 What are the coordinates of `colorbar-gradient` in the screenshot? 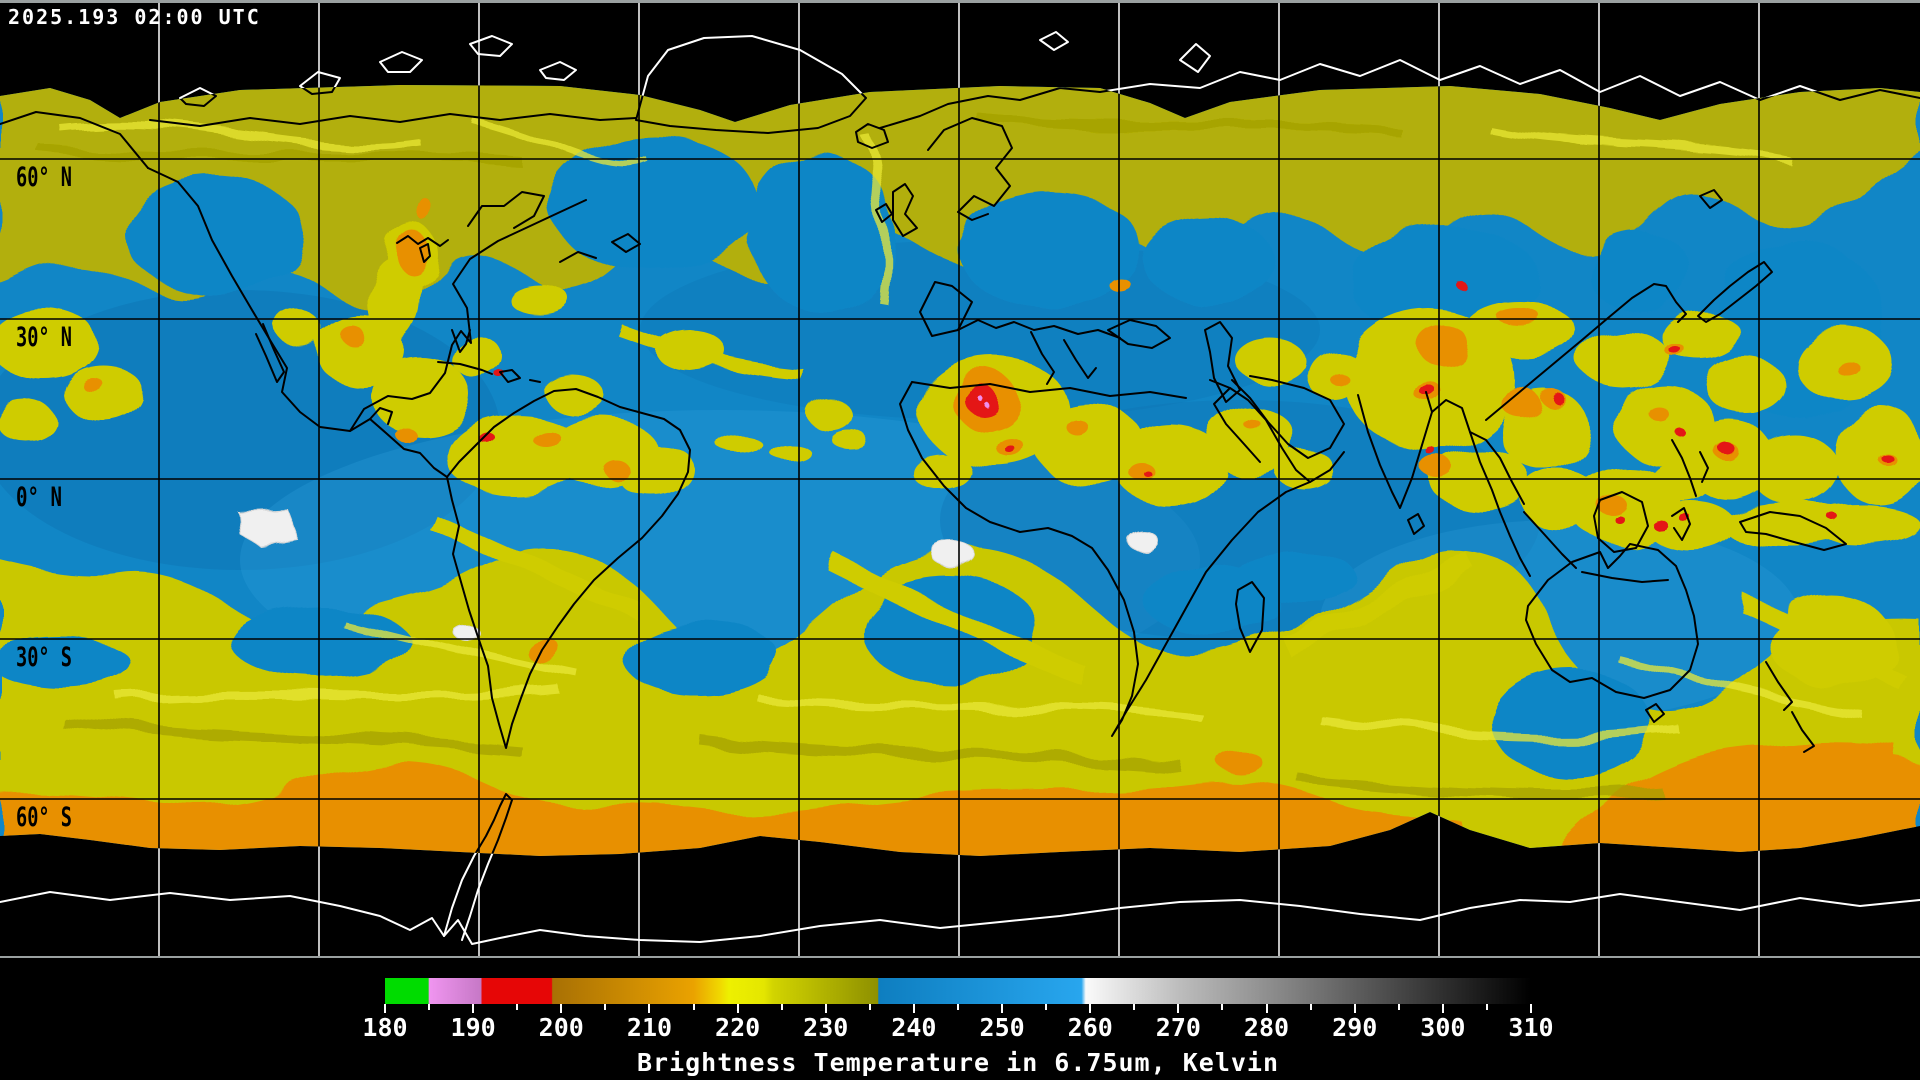 It's located at (958, 991).